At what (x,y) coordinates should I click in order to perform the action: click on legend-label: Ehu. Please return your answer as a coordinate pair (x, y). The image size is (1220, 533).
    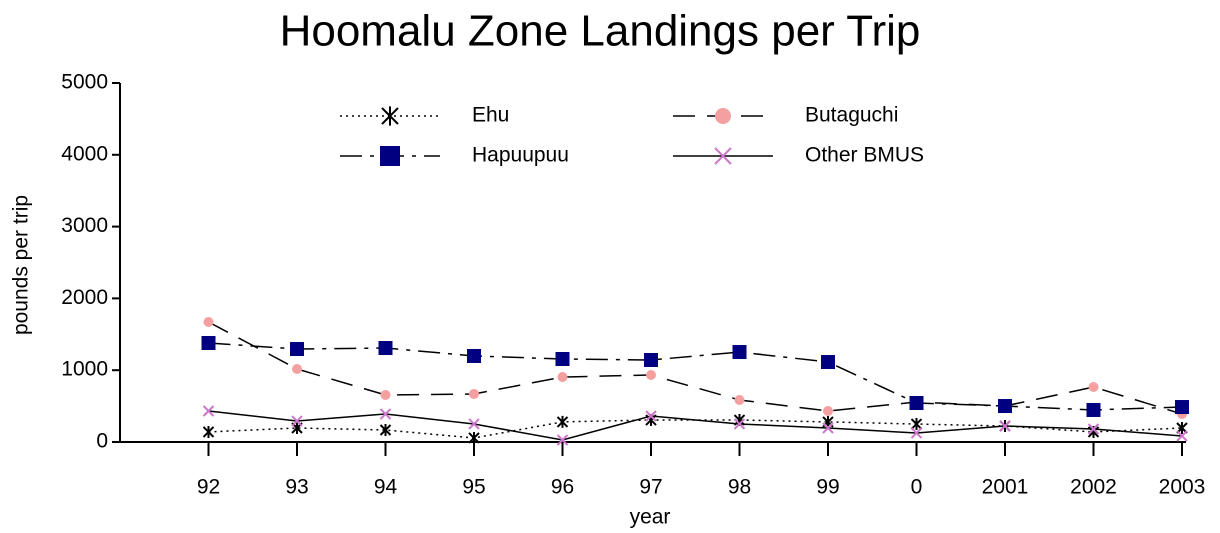
    Looking at the image, I should click on (490, 115).